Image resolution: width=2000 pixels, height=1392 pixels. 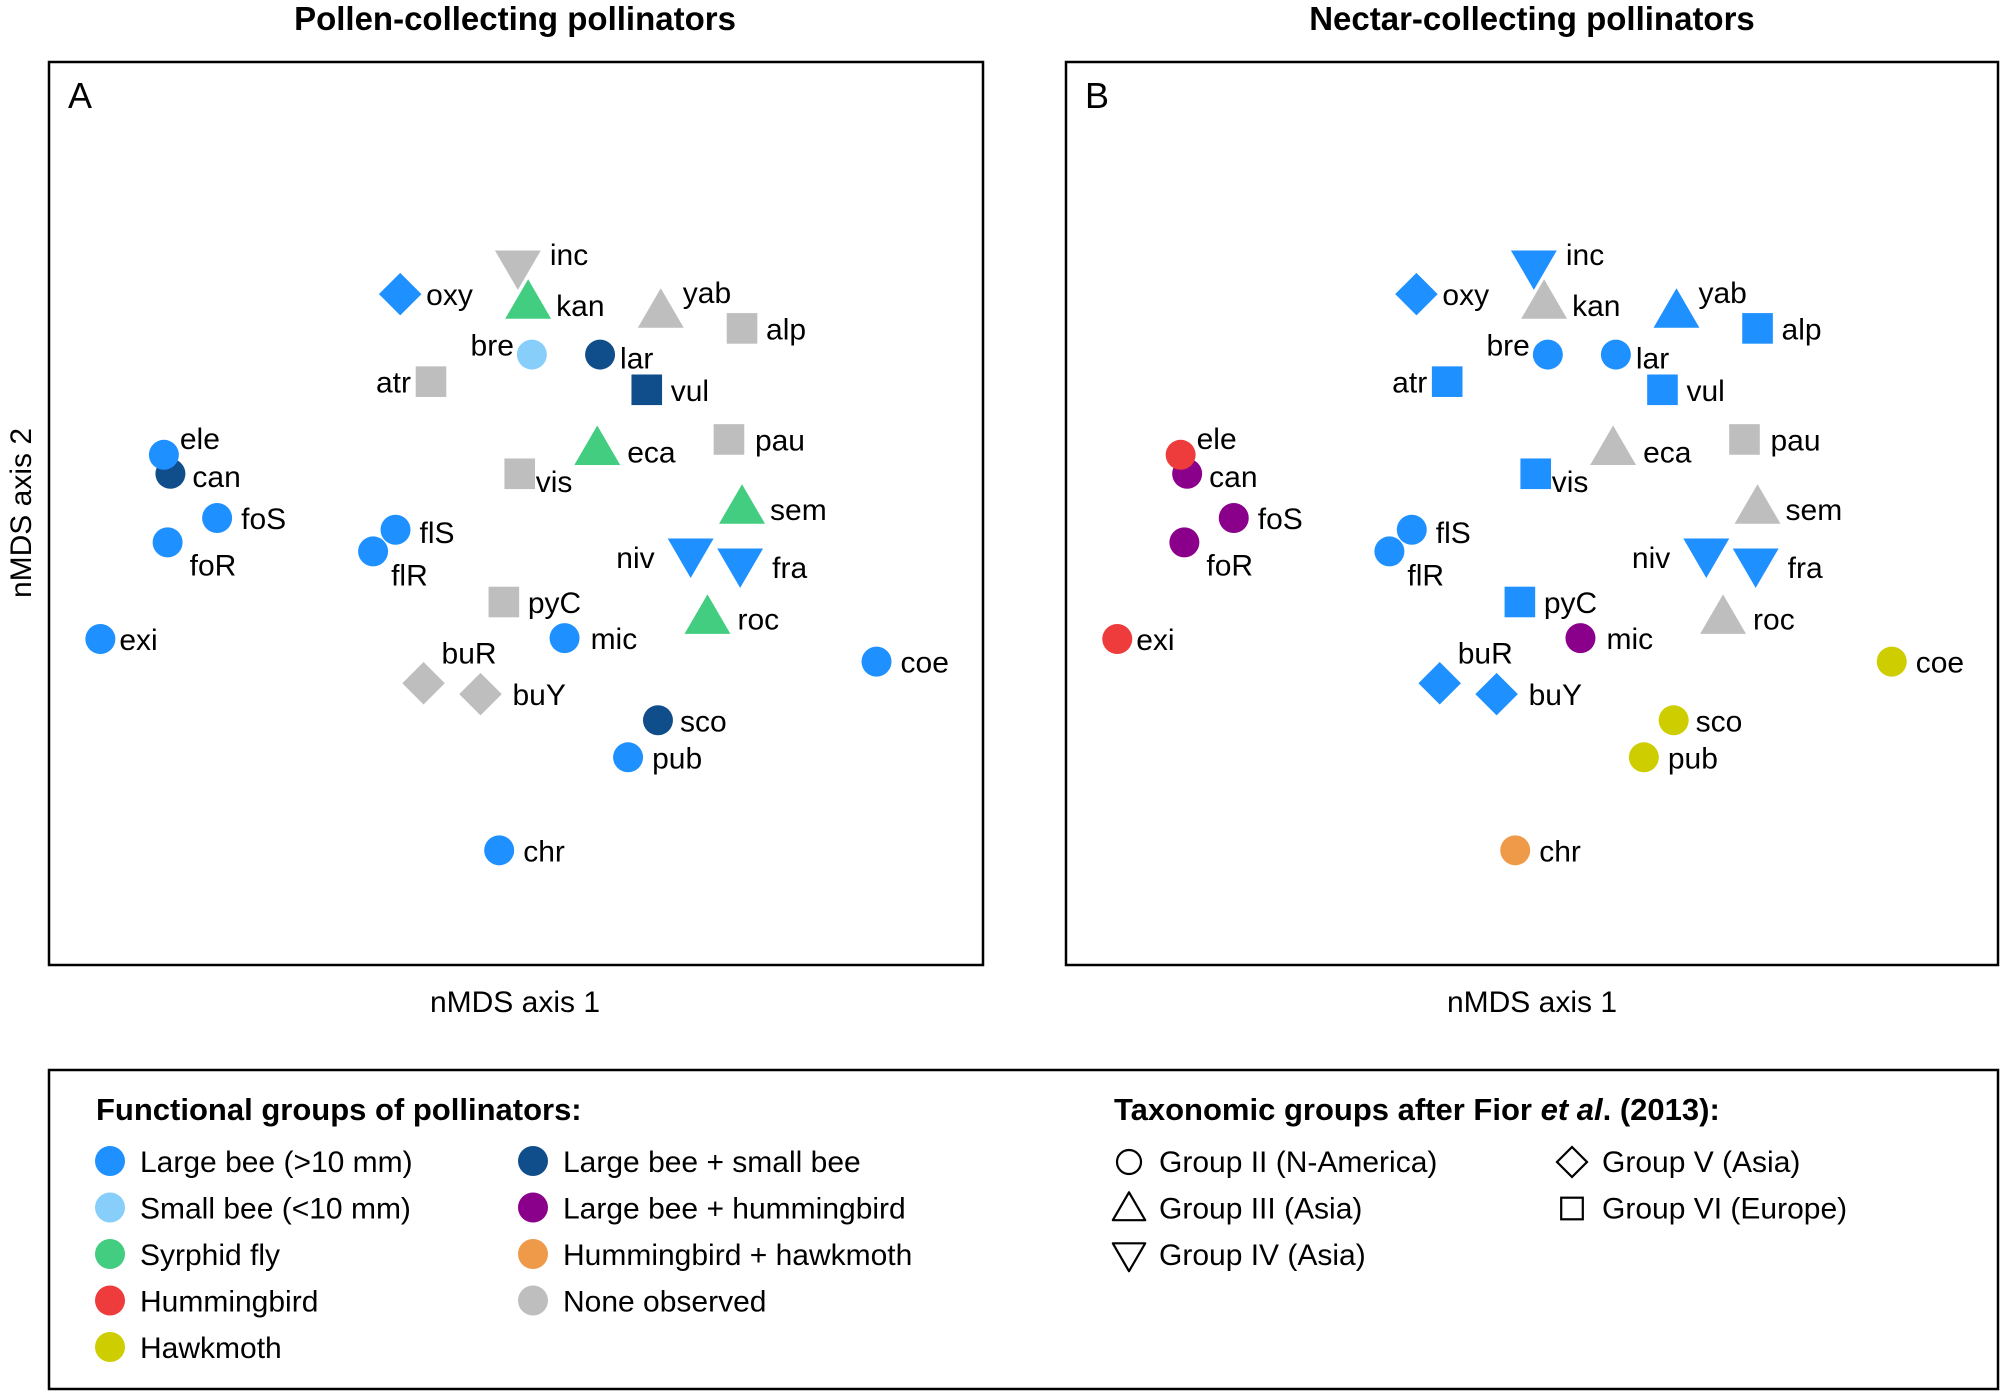 I want to click on legend-group-label: Group IV (Asia), so click(x=1262, y=1255).